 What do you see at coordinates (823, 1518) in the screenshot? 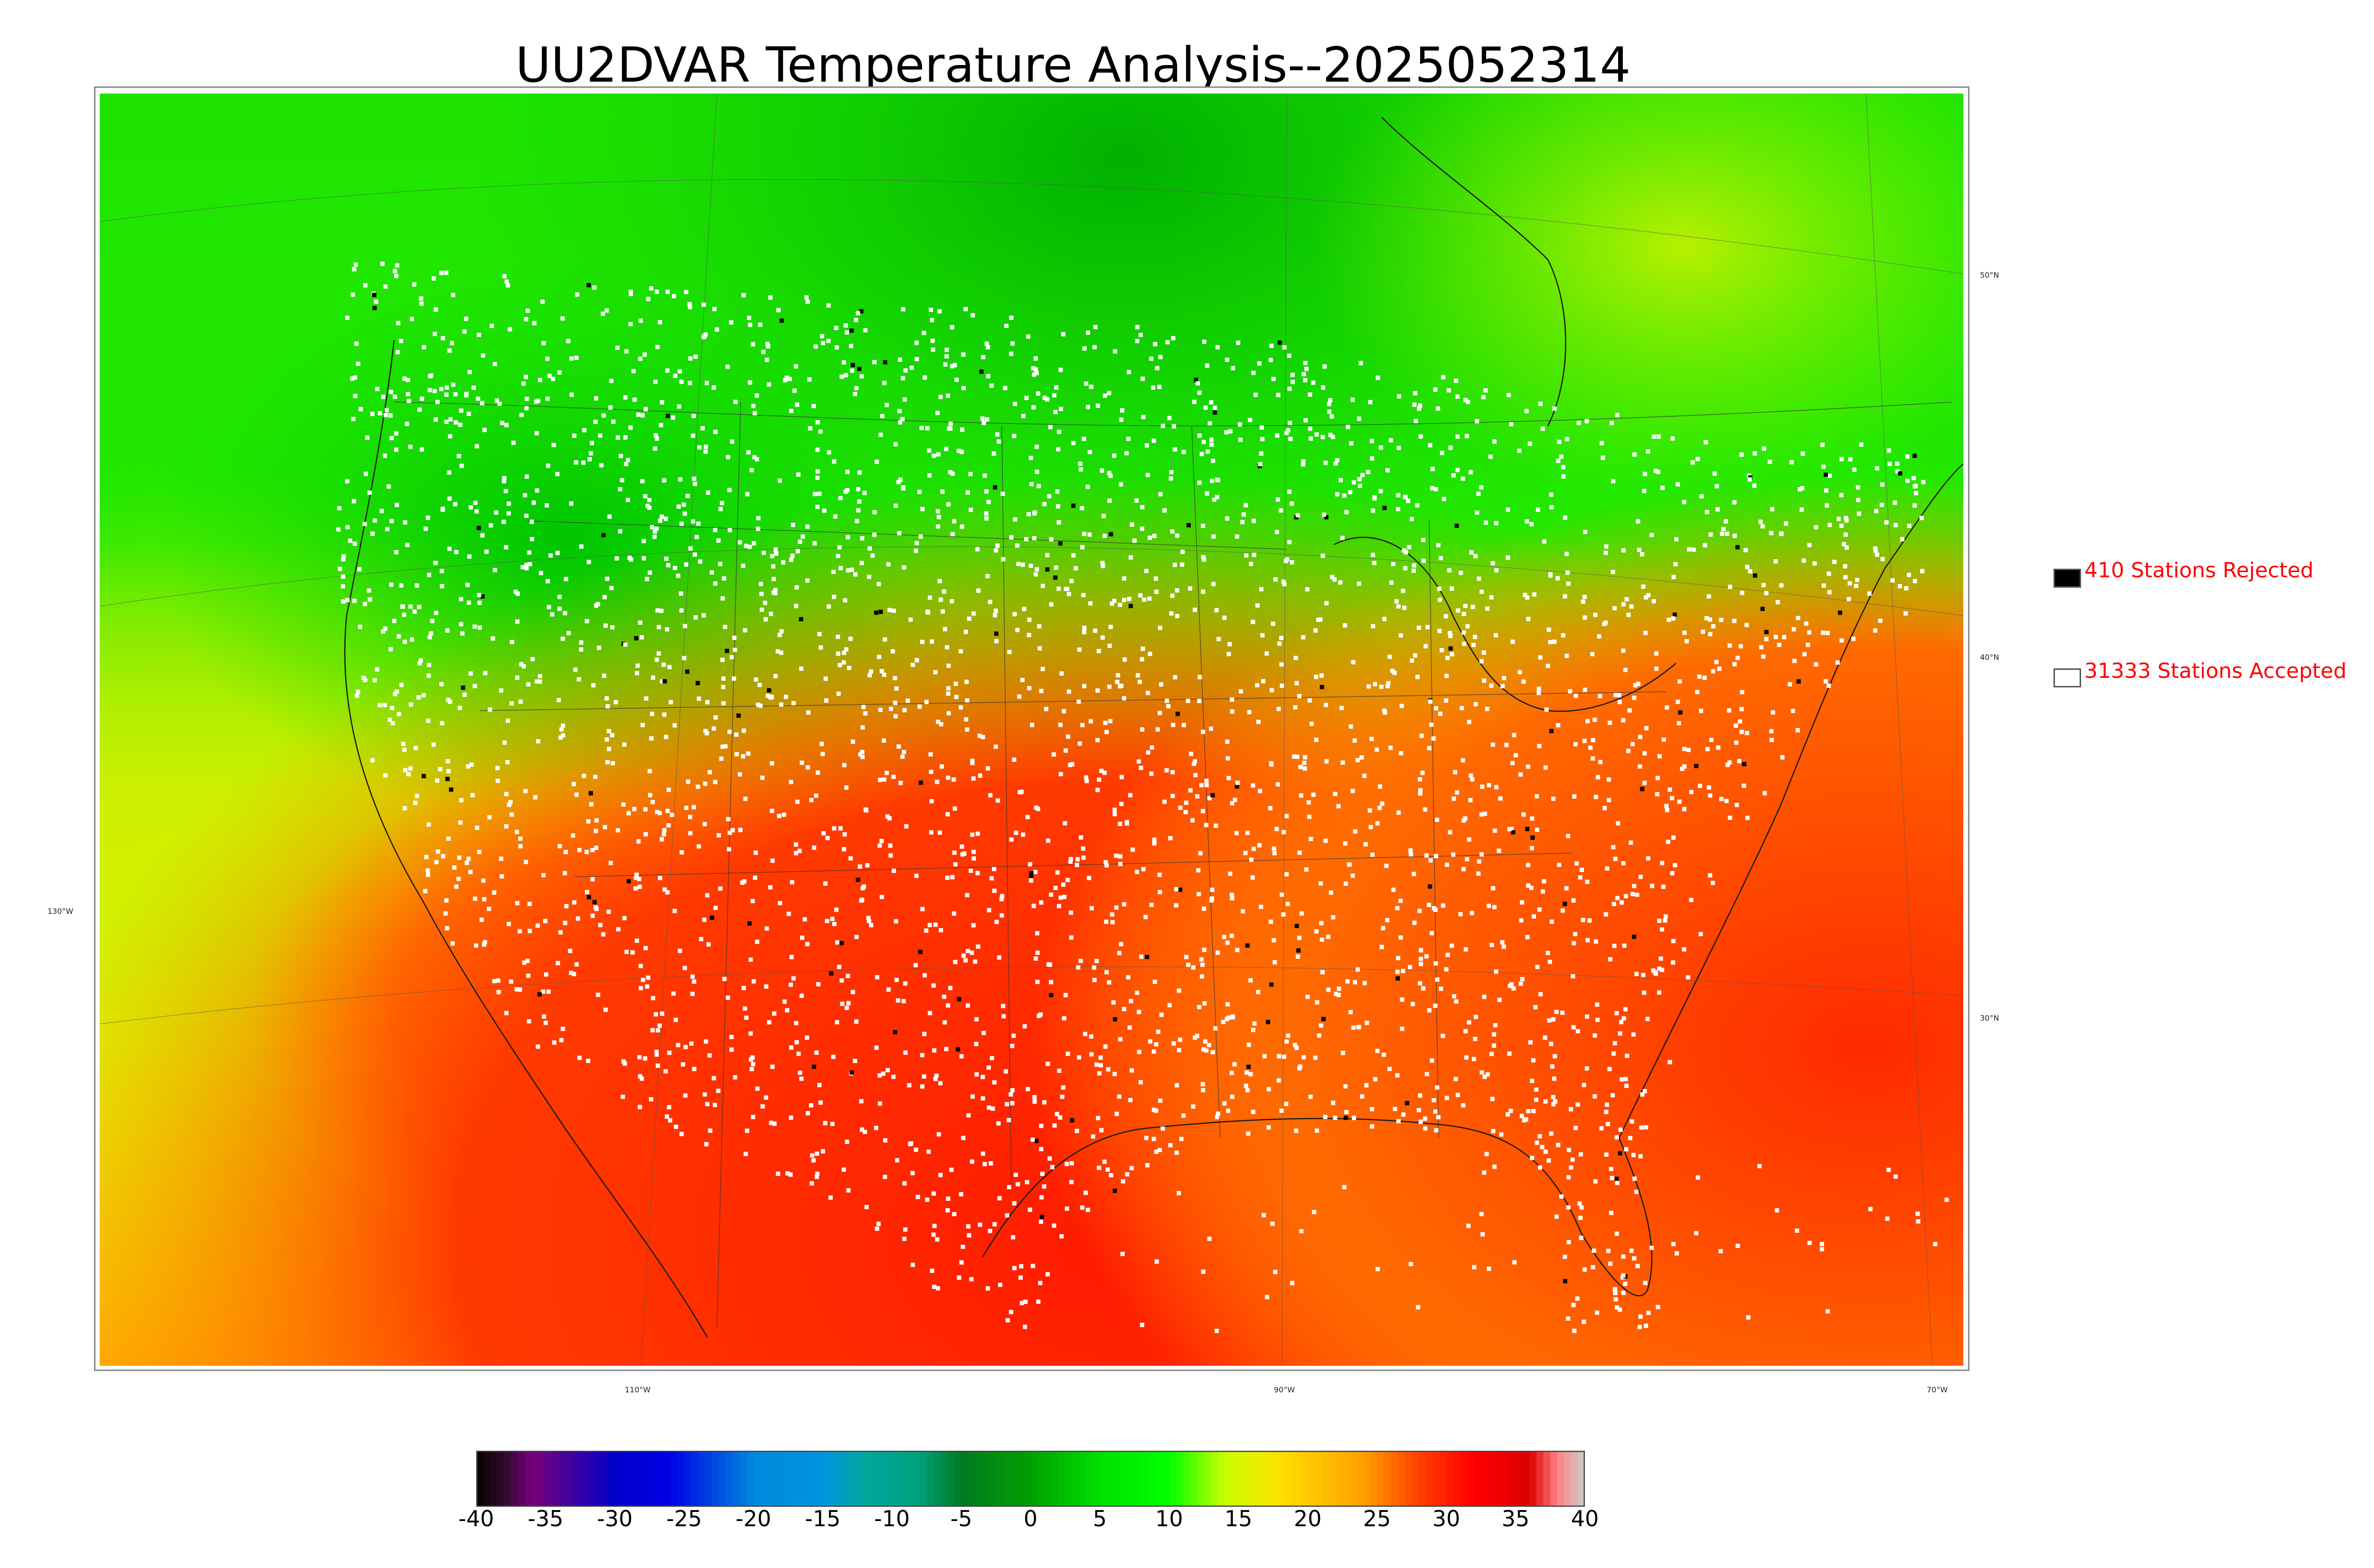
I see `colorbar-tick-label: -15` at bounding box center [823, 1518].